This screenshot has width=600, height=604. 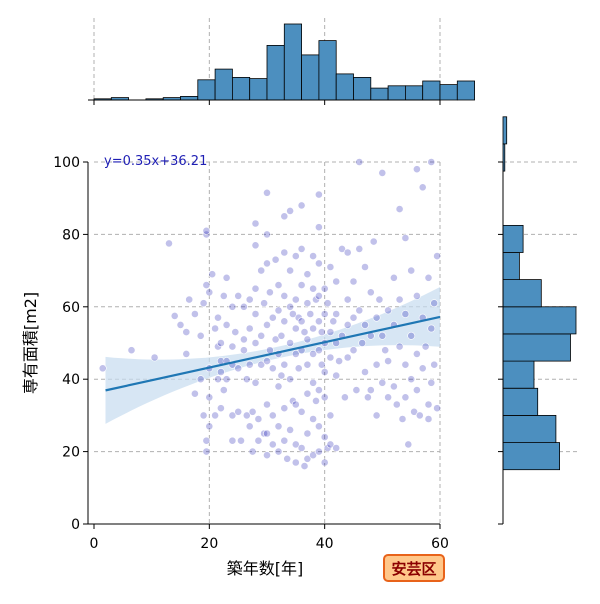 What do you see at coordinates (413, 569) in the screenshot?
I see `region-badge-label: 安芸区` at bounding box center [413, 569].